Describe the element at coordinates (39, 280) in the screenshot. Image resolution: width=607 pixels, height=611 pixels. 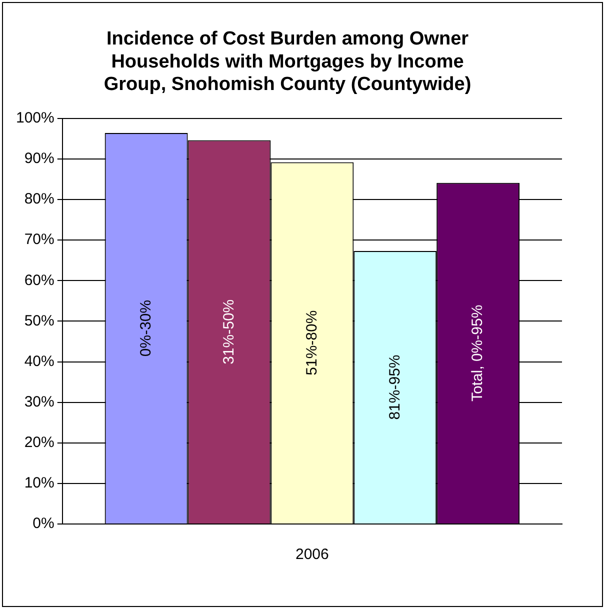
I see `y-tick-label: 60%` at that location.